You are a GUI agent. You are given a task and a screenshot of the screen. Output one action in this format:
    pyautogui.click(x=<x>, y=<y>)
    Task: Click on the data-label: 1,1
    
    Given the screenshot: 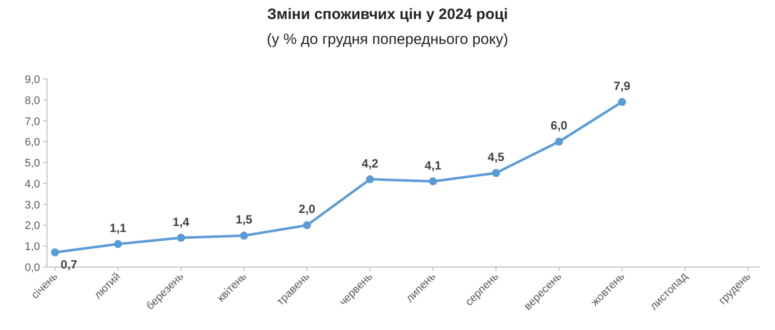 What is the action you would take?
    pyautogui.click(x=118, y=228)
    